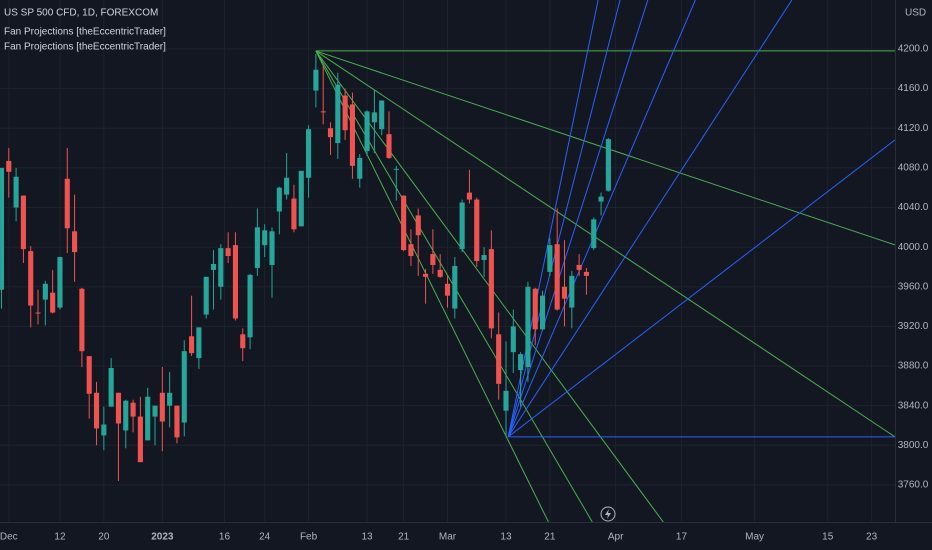 This screenshot has height=550, width=932. I want to click on x-tick-label: 2023, so click(162, 537).